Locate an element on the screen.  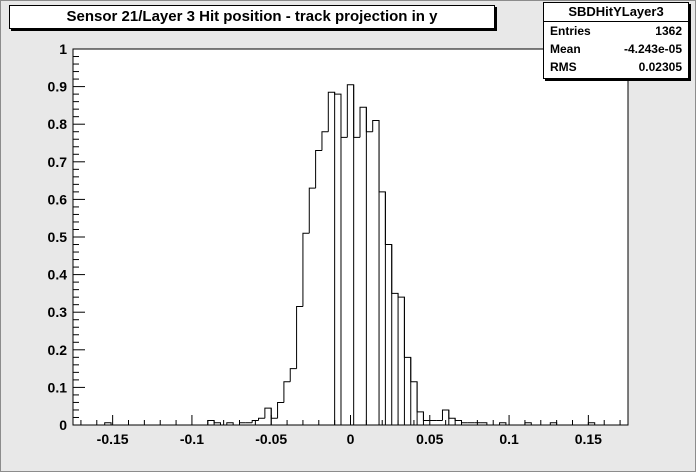
stats-row-entries: Entries 1362 is located at coordinates (616, 31).